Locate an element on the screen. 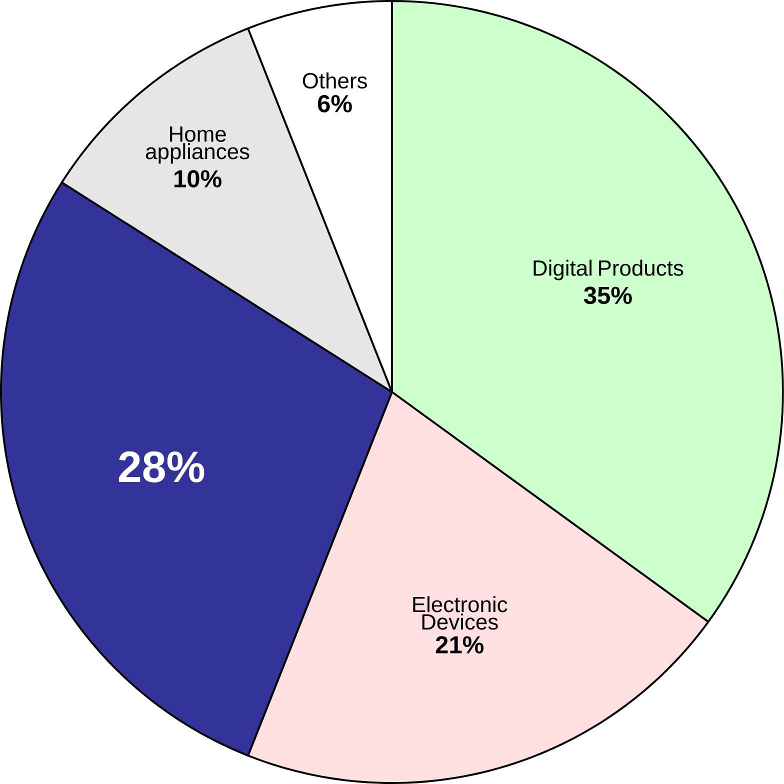 This screenshot has width=784, height=784. slice-label: Home appliances is located at coordinates (198, 145).